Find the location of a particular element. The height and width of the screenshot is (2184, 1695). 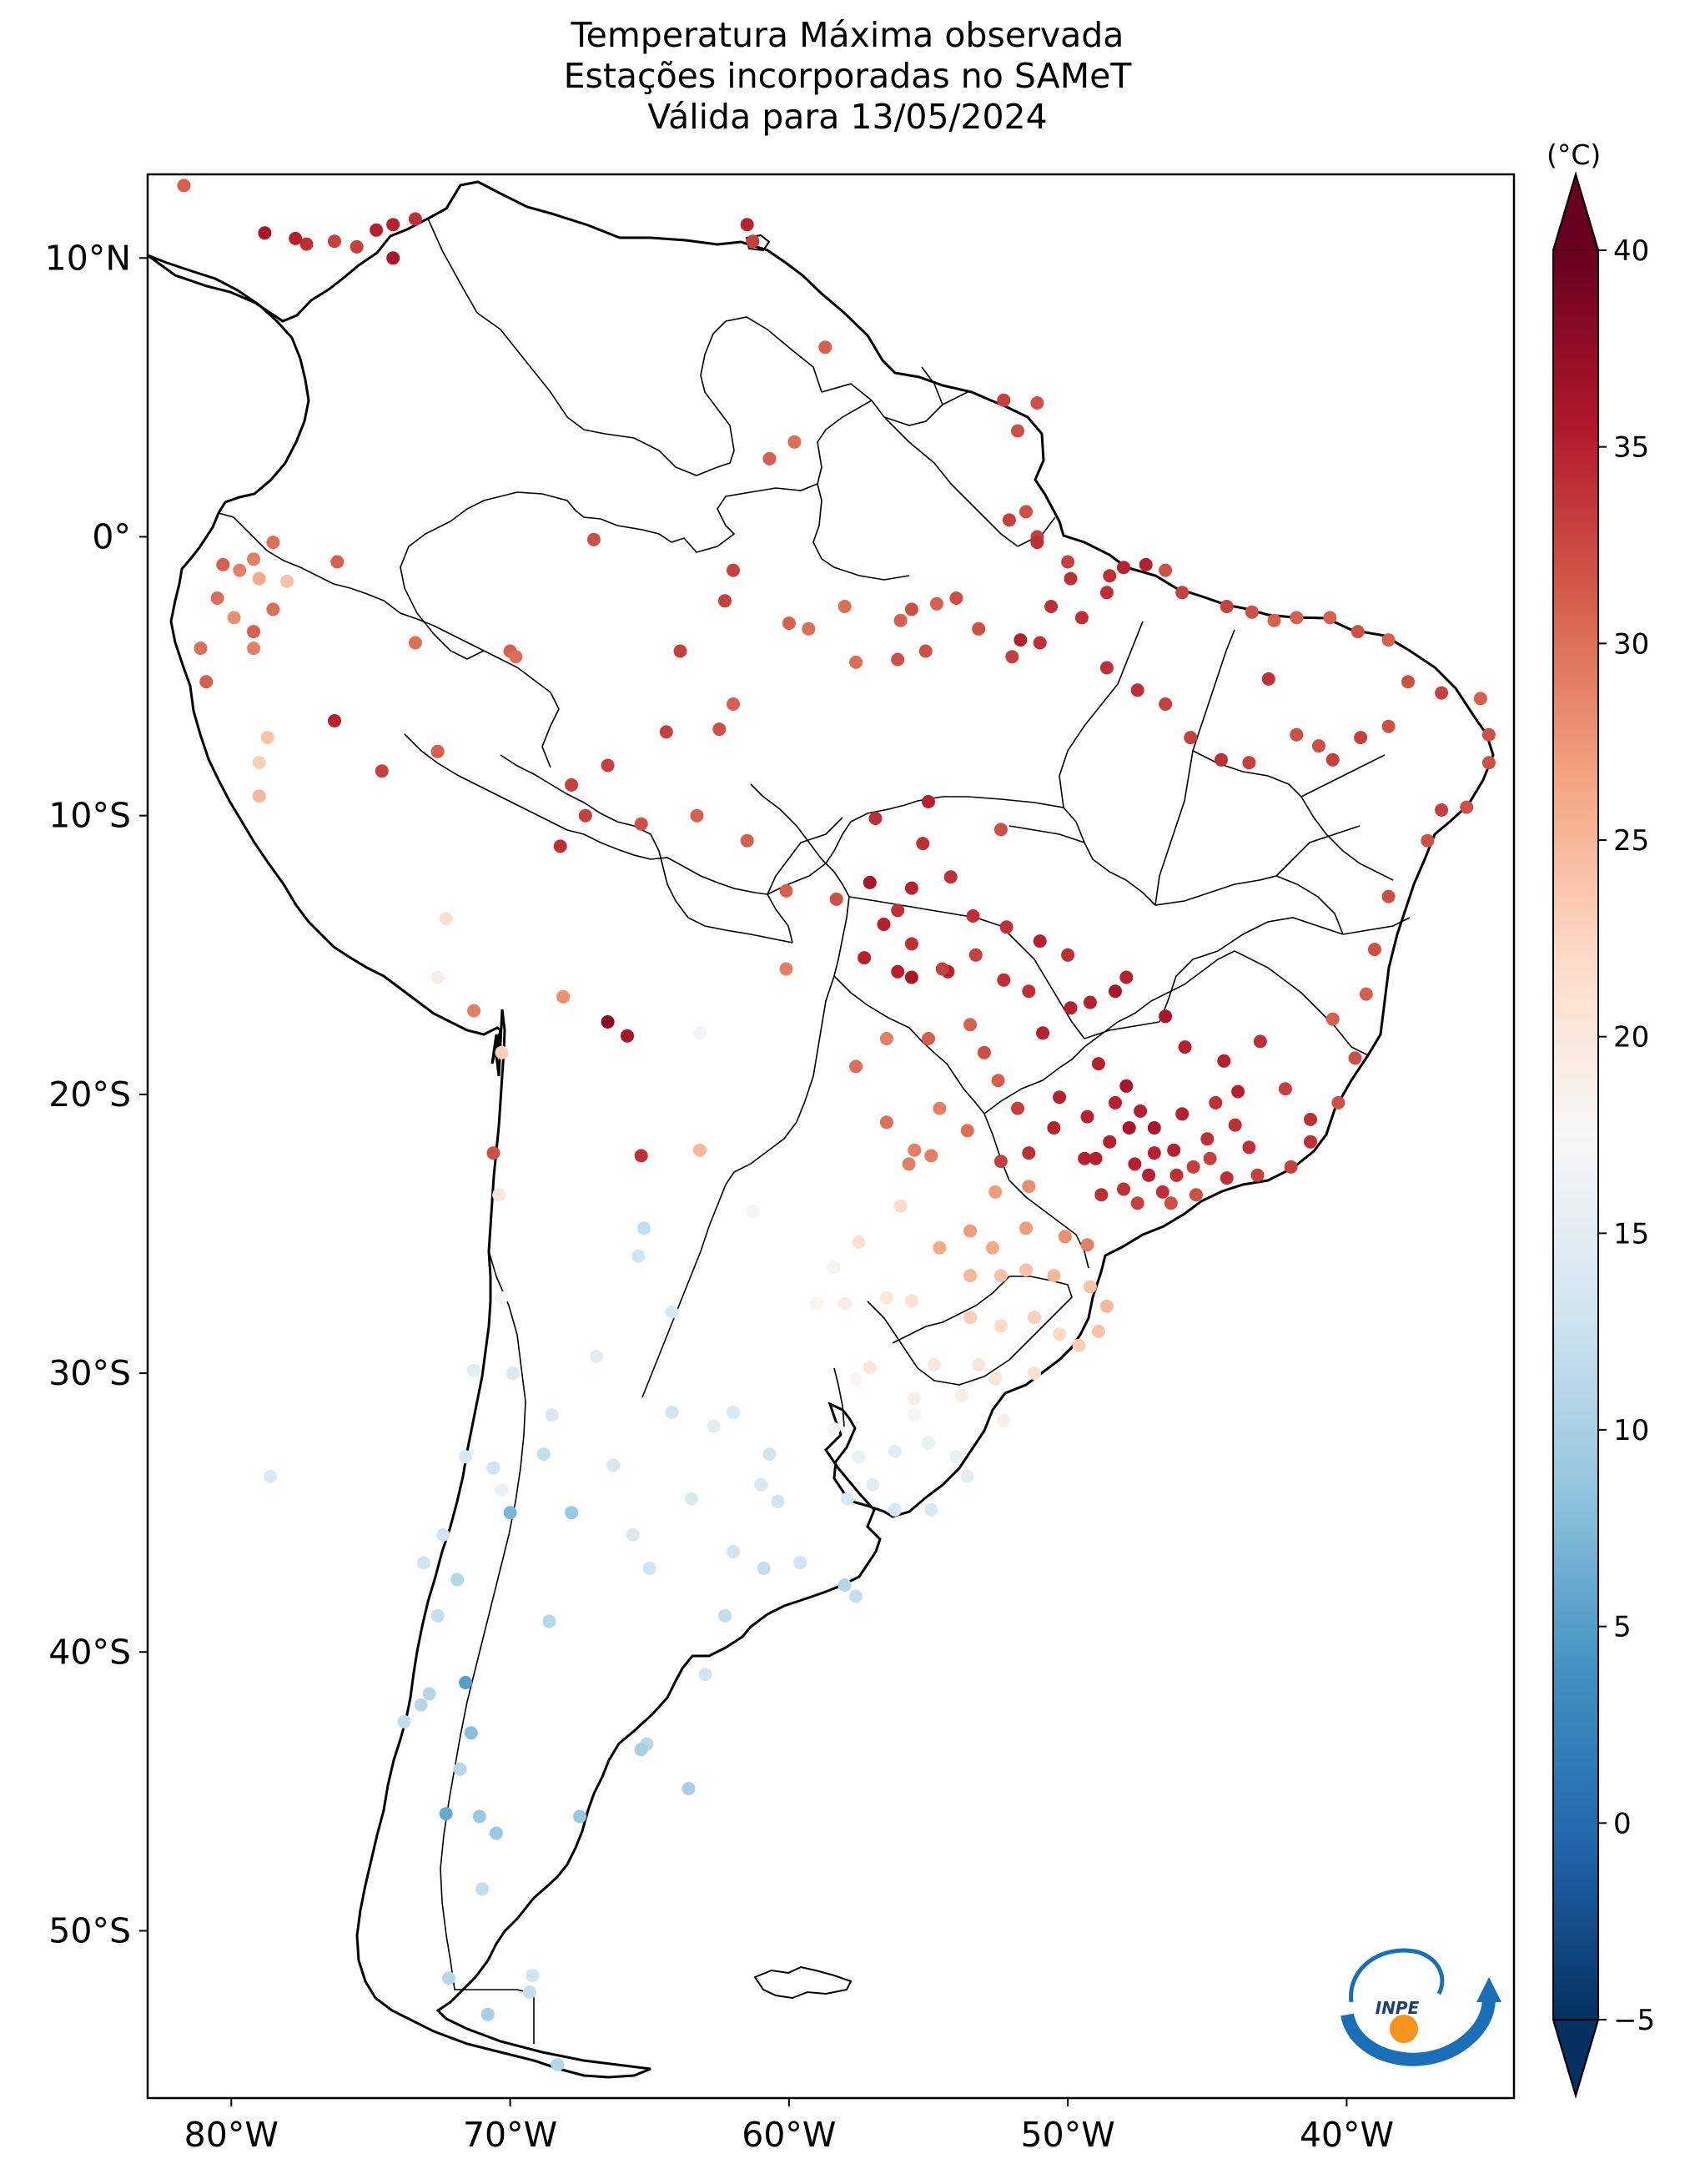

lat-tick-label: 30°S is located at coordinates (89, 1373).